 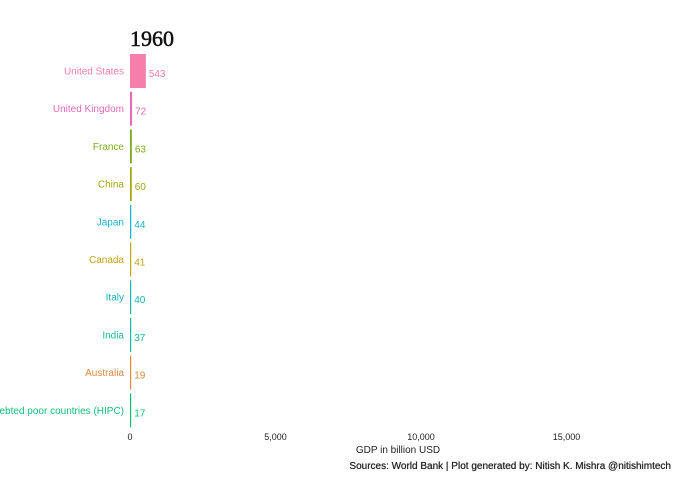 I want to click on value-label: 63, so click(x=141, y=149).